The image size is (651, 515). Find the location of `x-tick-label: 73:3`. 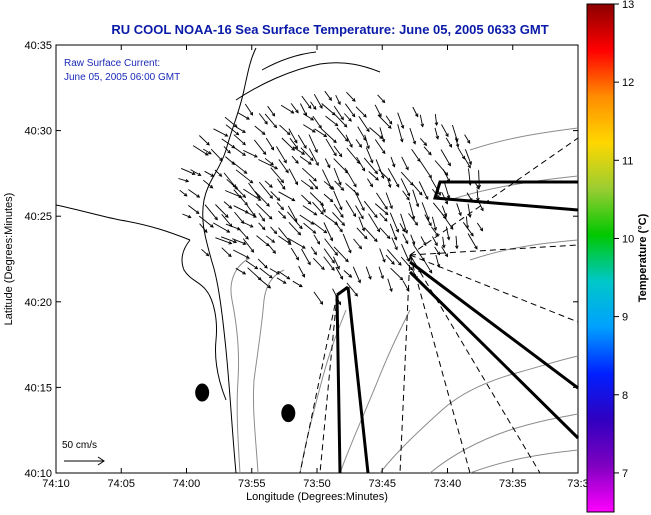

x-tick-label: 73:3 is located at coordinates (577, 484).